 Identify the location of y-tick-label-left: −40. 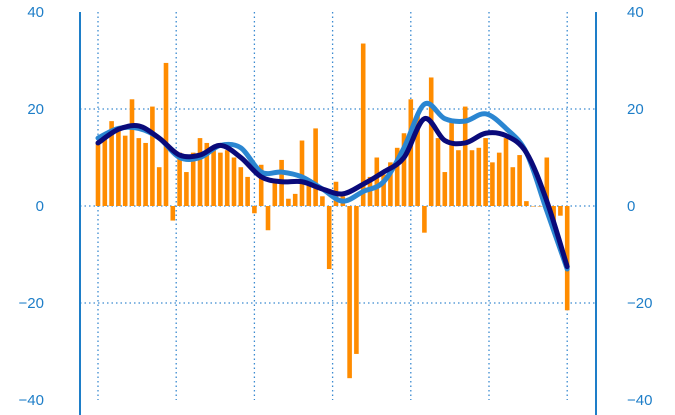
(31, 400).